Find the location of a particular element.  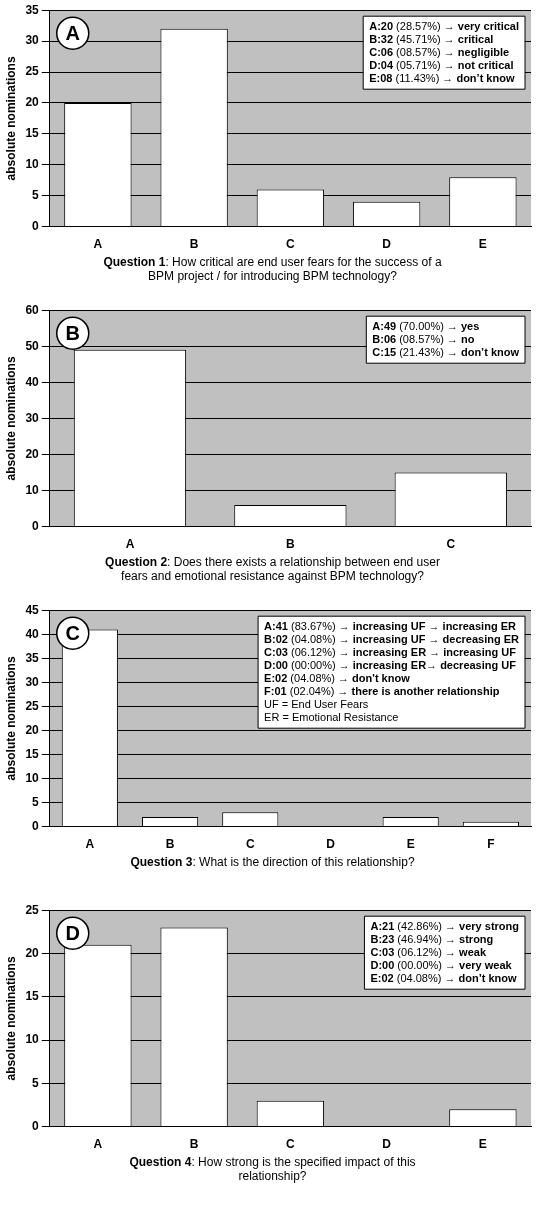

annotation: B:02 (04.08%) → increasing UF → decreasing ER is located at coordinates (392, 638).